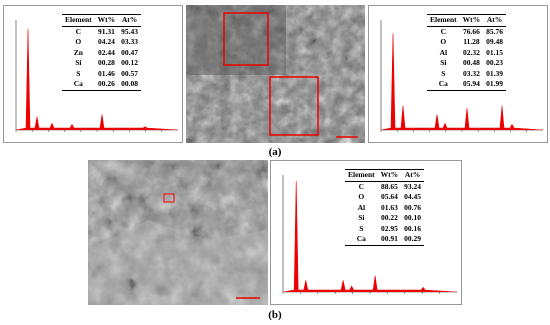 This screenshot has height=325, width=550. What do you see at coordinates (389, 197) in the screenshot?
I see `cell: 05.64` at bounding box center [389, 197].